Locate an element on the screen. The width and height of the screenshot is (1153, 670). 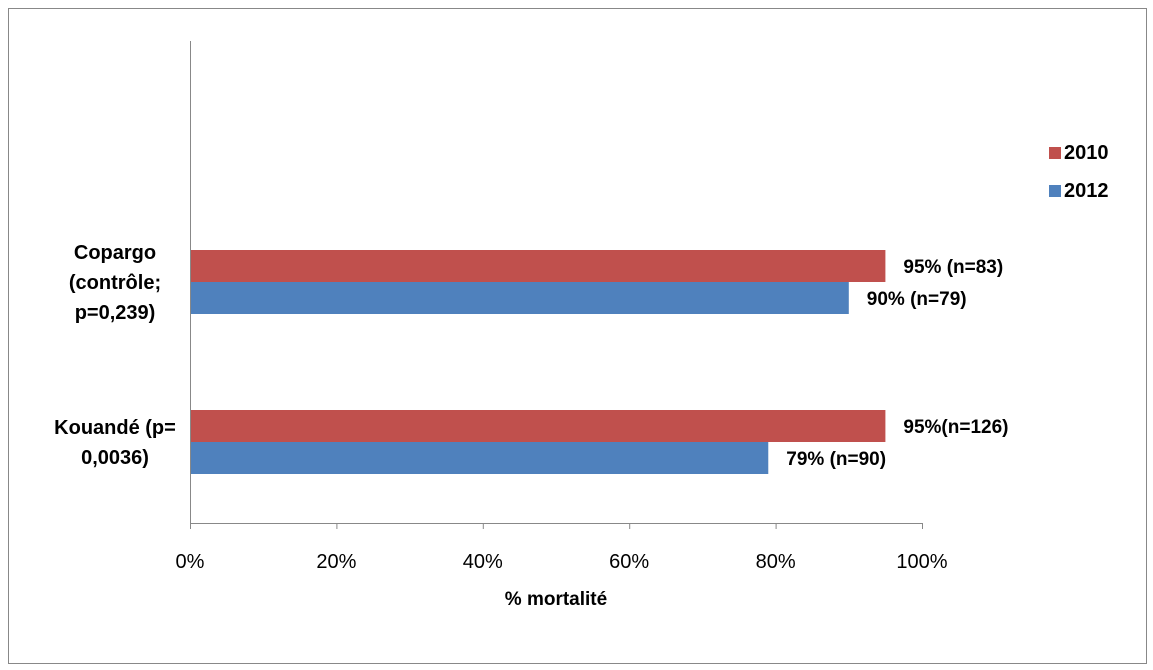
x-tick-label: 60% is located at coordinates (629, 562).